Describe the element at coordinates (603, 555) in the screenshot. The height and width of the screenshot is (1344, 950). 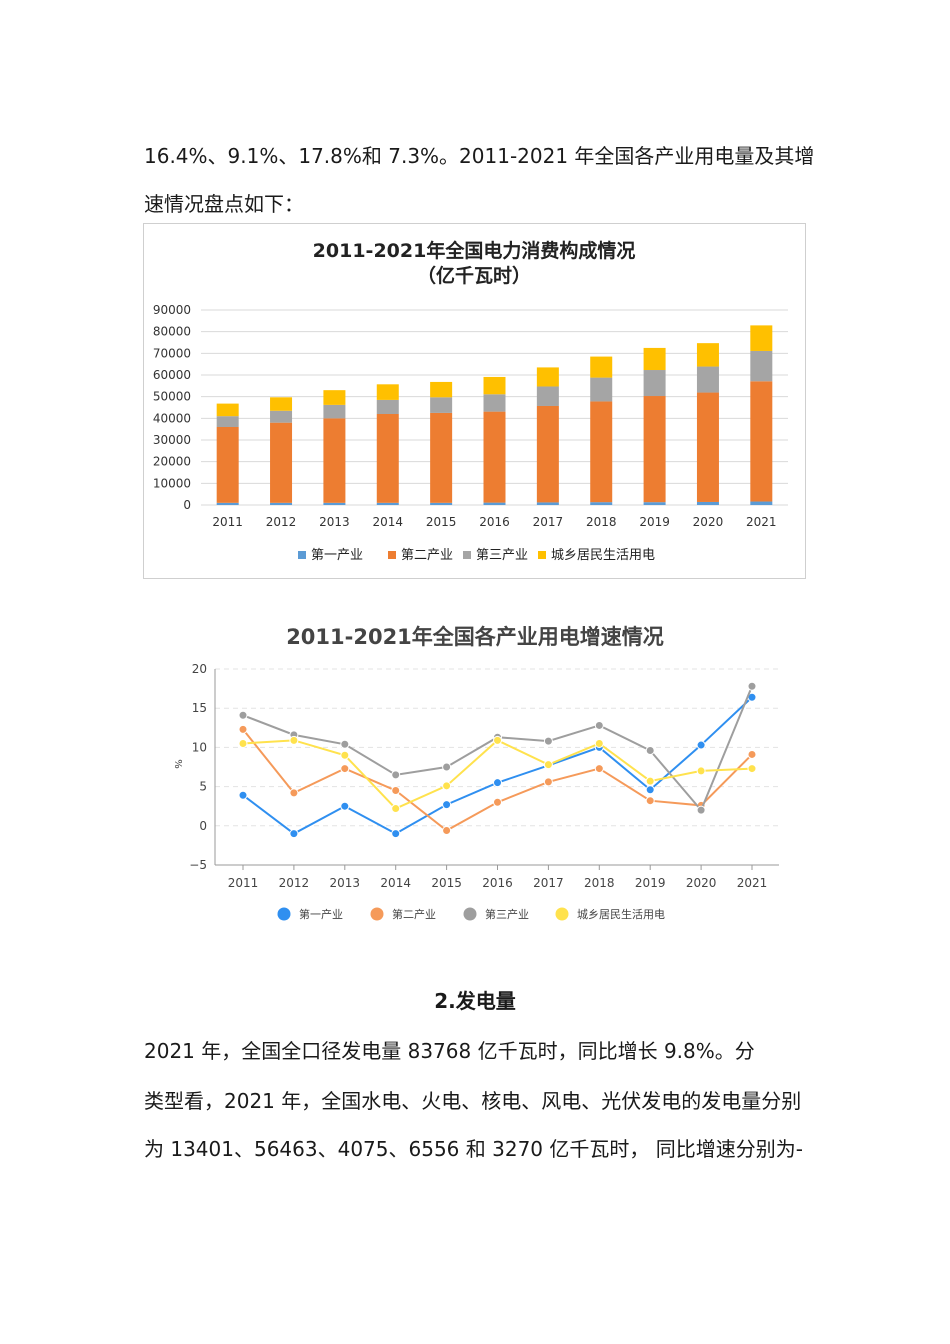
I see `bar-legend-label: 城乡居民生活用电` at that location.